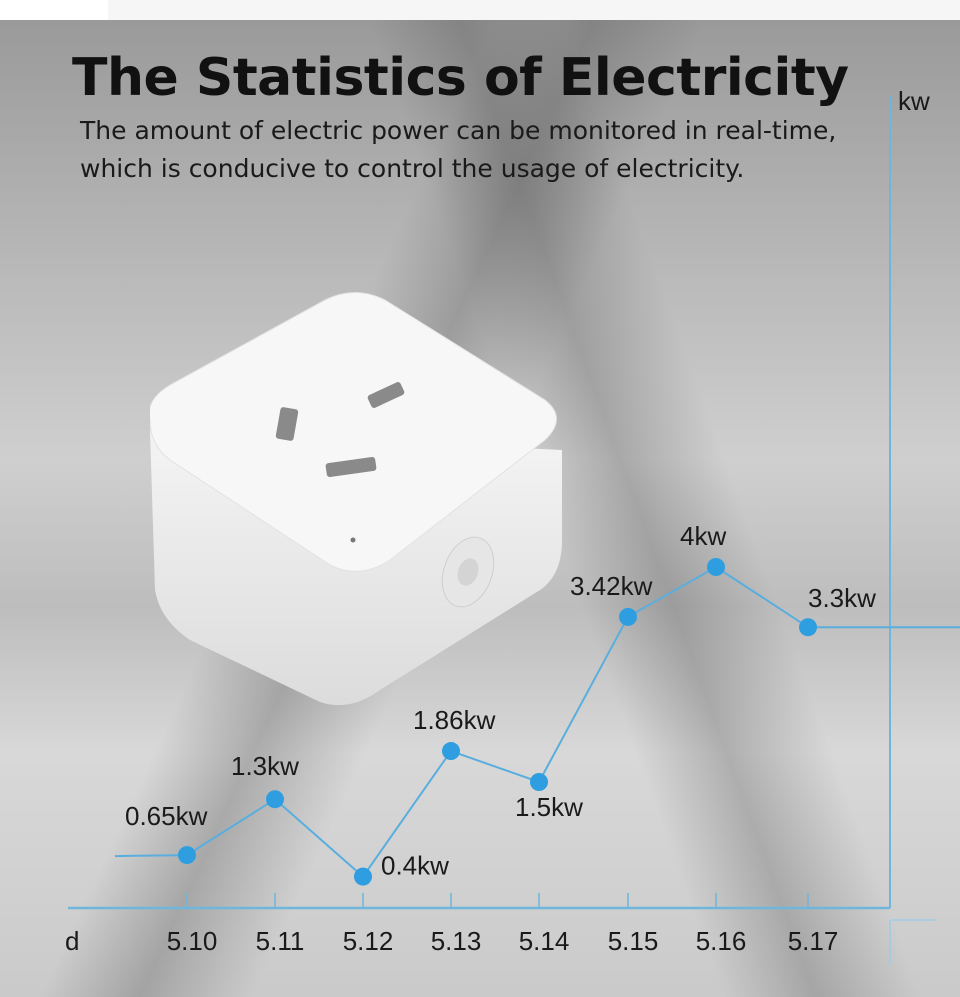 This screenshot has height=997, width=960. Describe the element at coordinates (454, 720) in the screenshot. I see `data-label: 1.86kw` at that location.